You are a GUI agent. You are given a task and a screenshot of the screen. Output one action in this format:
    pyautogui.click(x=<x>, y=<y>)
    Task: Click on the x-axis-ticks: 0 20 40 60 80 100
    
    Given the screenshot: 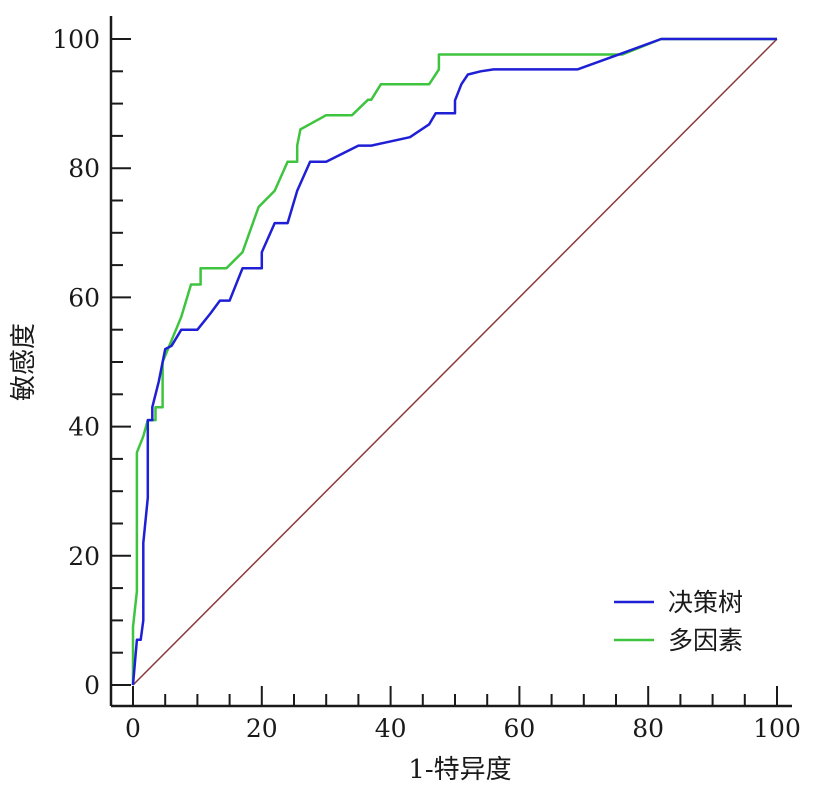 What is the action you would take?
    pyautogui.click(x=463, y=714)
    